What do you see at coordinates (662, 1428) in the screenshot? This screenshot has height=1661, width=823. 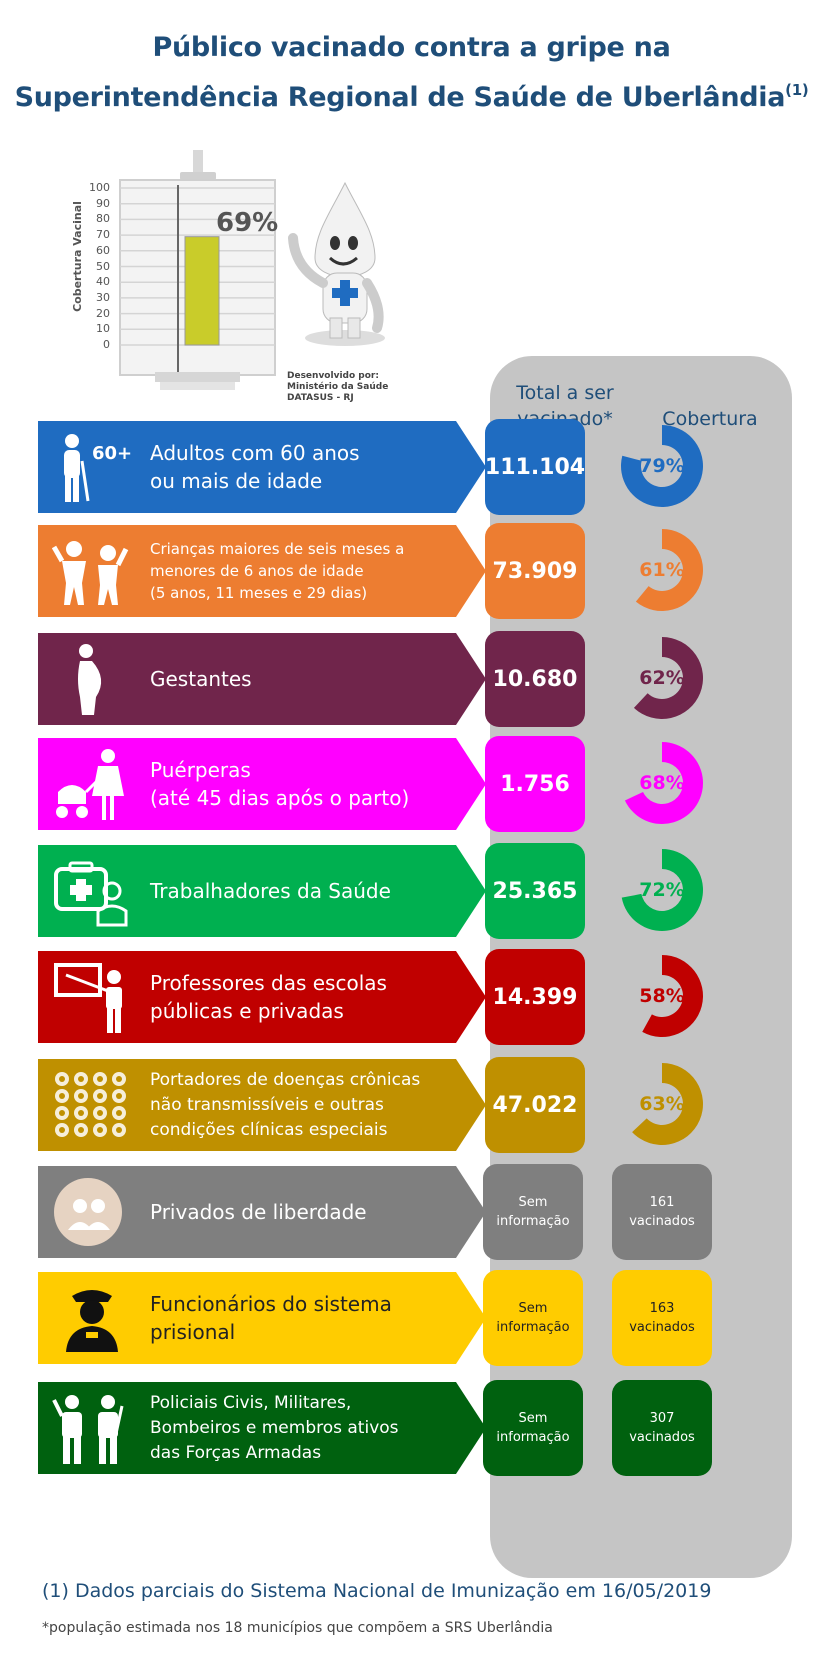 I see `vaccinated-count: 307 vacinados` at bounding box center [662, 1428].